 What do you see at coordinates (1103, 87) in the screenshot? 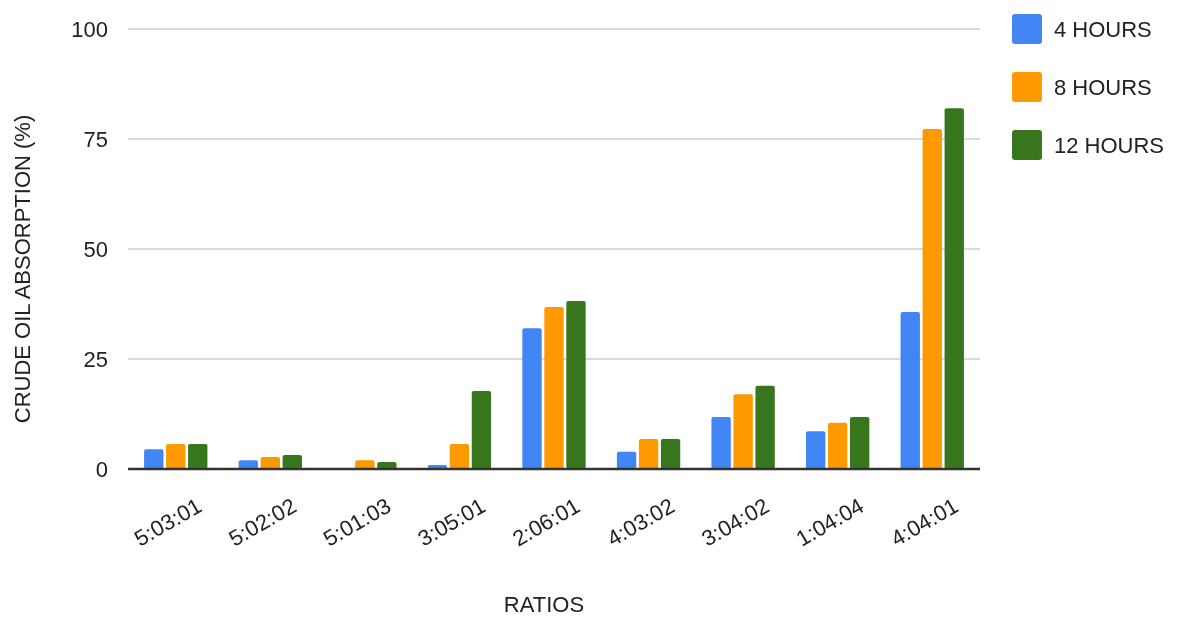
I see `legend-label: 8 HOURS` at bounding box center [1103, 87].